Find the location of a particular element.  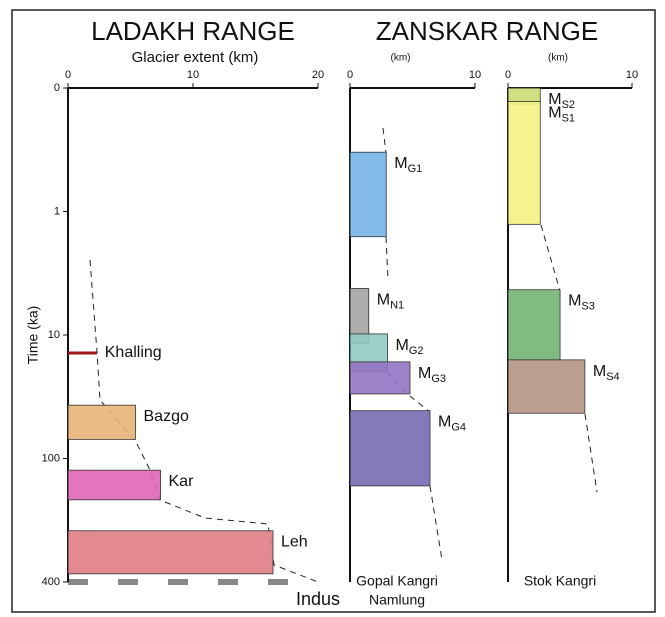

footer-label: Indus is located at coordinates (318, 599).